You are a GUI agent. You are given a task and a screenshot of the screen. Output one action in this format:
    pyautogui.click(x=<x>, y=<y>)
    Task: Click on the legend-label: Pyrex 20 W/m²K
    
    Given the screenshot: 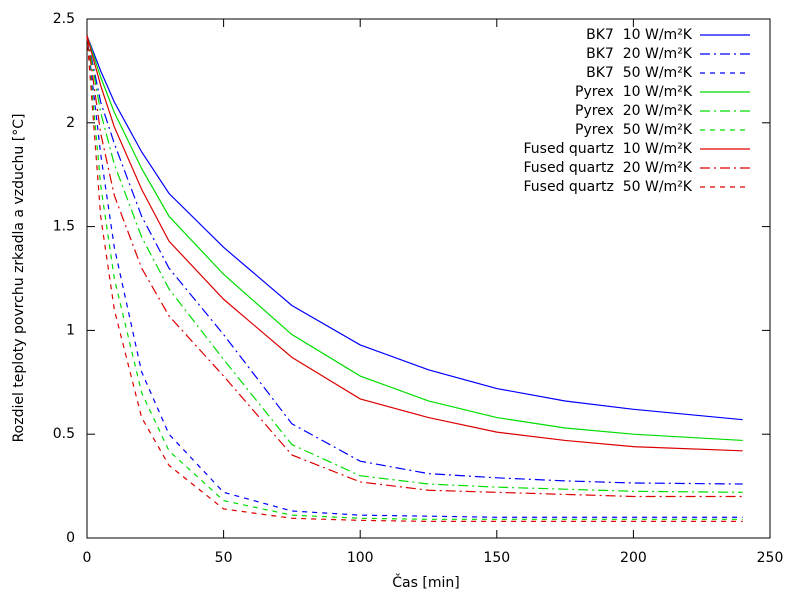 What is the action you would take?
    pyautogui.click(x=634, y=111)
    